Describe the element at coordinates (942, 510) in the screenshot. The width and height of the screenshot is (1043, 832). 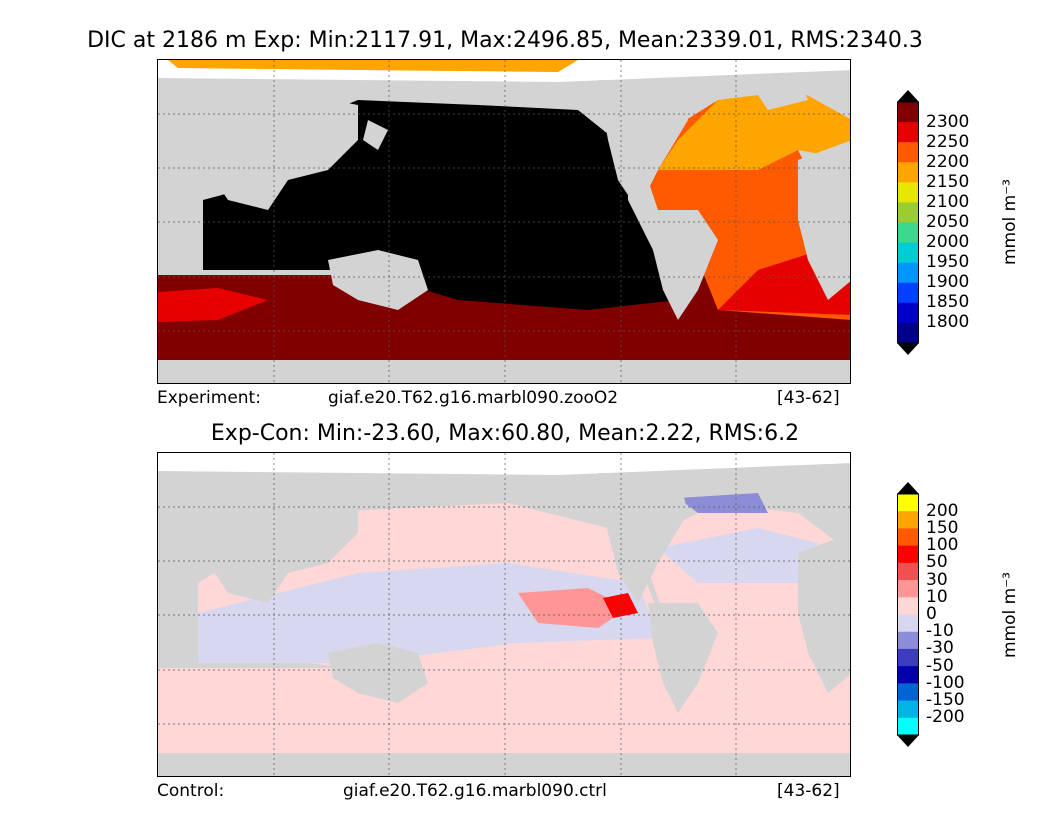
I see `bottom-colorbar-tick-label: 200` at that location.